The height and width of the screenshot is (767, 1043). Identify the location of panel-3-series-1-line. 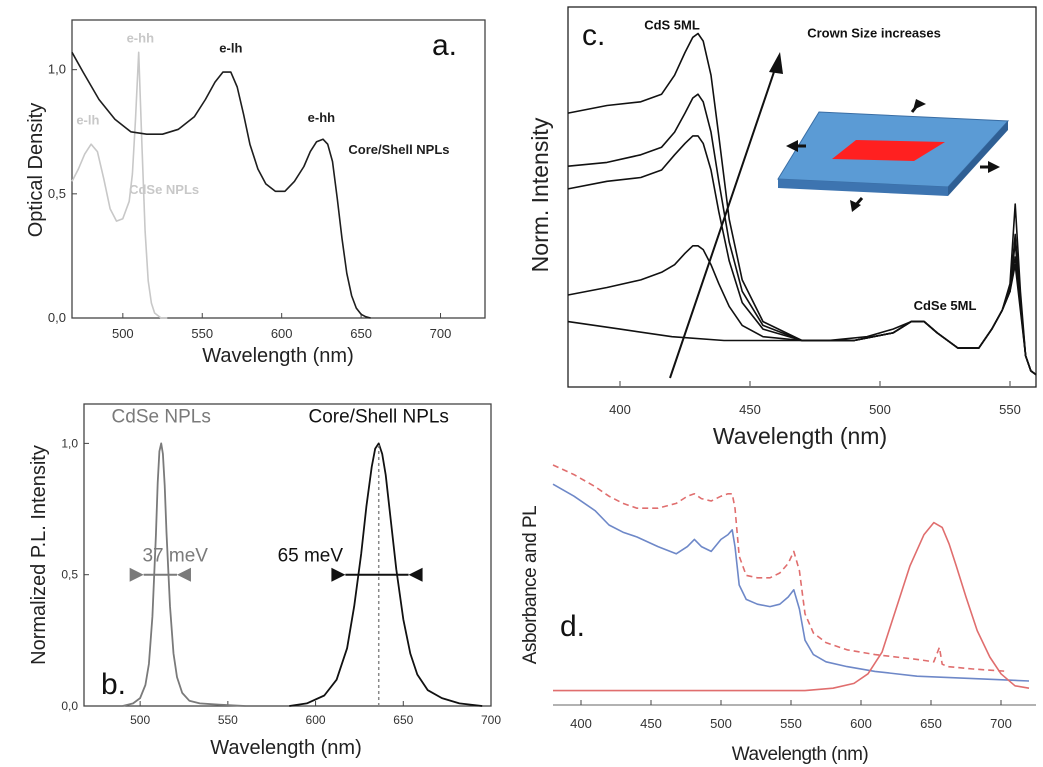
(780, 568).